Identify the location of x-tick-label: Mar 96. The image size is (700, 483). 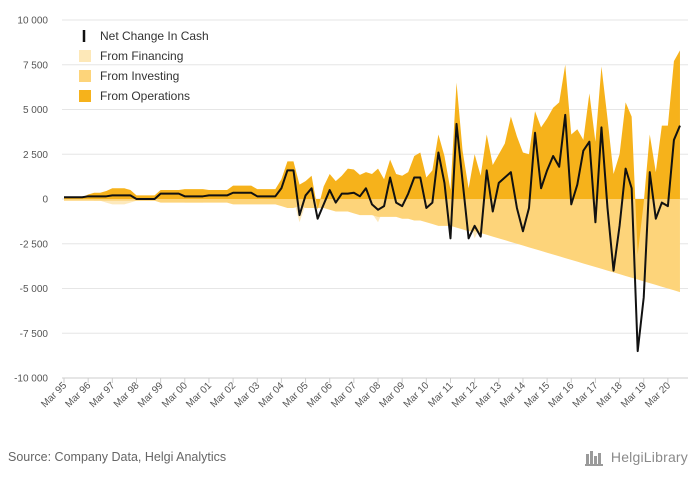
(78, 395).